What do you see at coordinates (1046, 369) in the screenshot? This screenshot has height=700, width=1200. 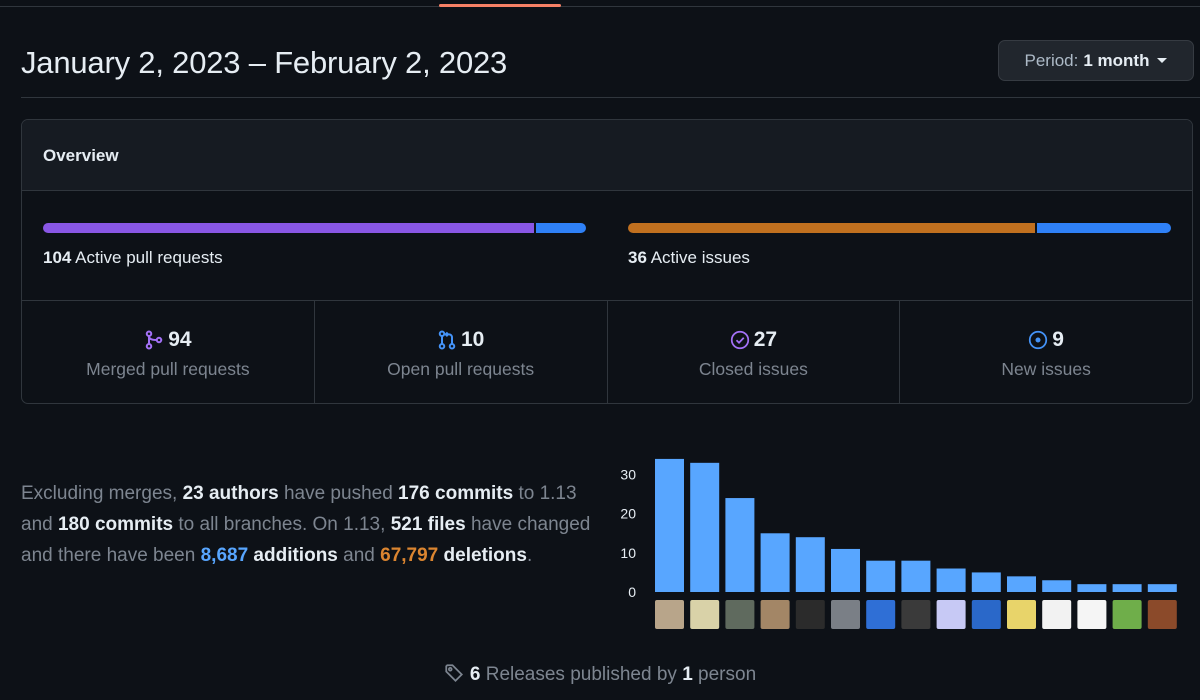 I see `new-label: New issues` at bounding box center [1046, 369].